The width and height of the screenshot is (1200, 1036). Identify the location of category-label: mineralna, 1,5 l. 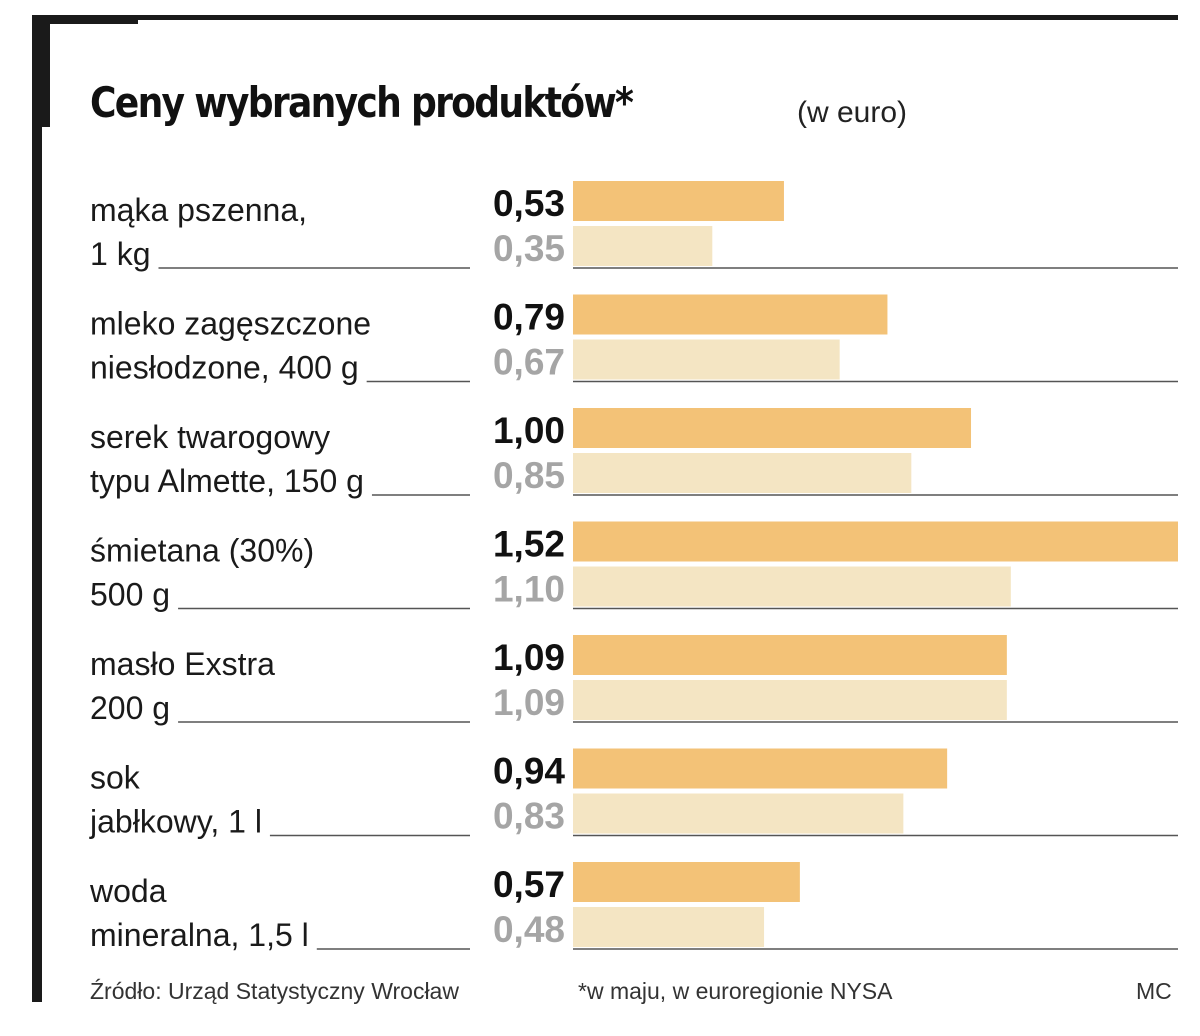
(199, 935).